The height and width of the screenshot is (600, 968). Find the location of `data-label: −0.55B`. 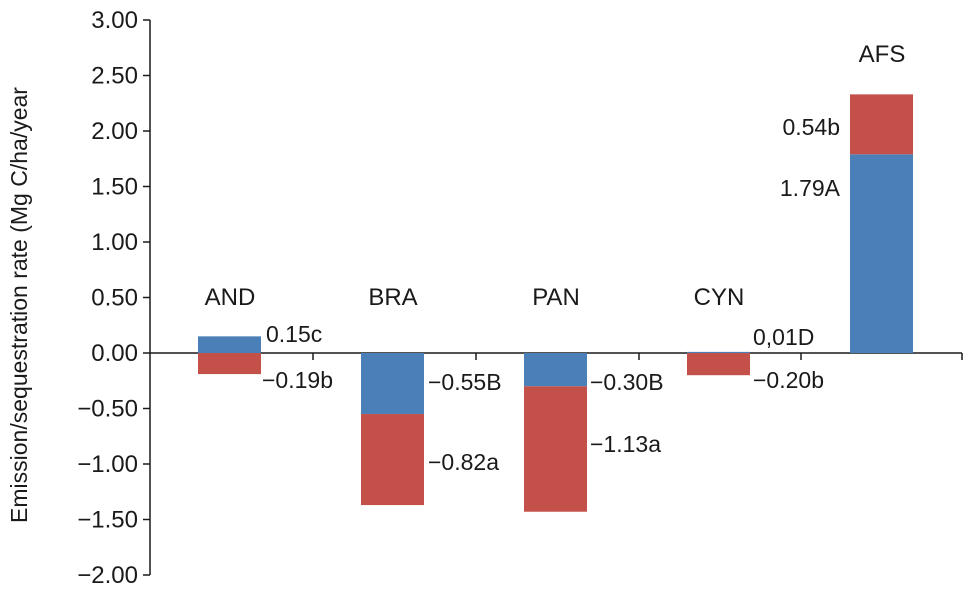

data-label: −0.55B is located at coordinates (465, 382).